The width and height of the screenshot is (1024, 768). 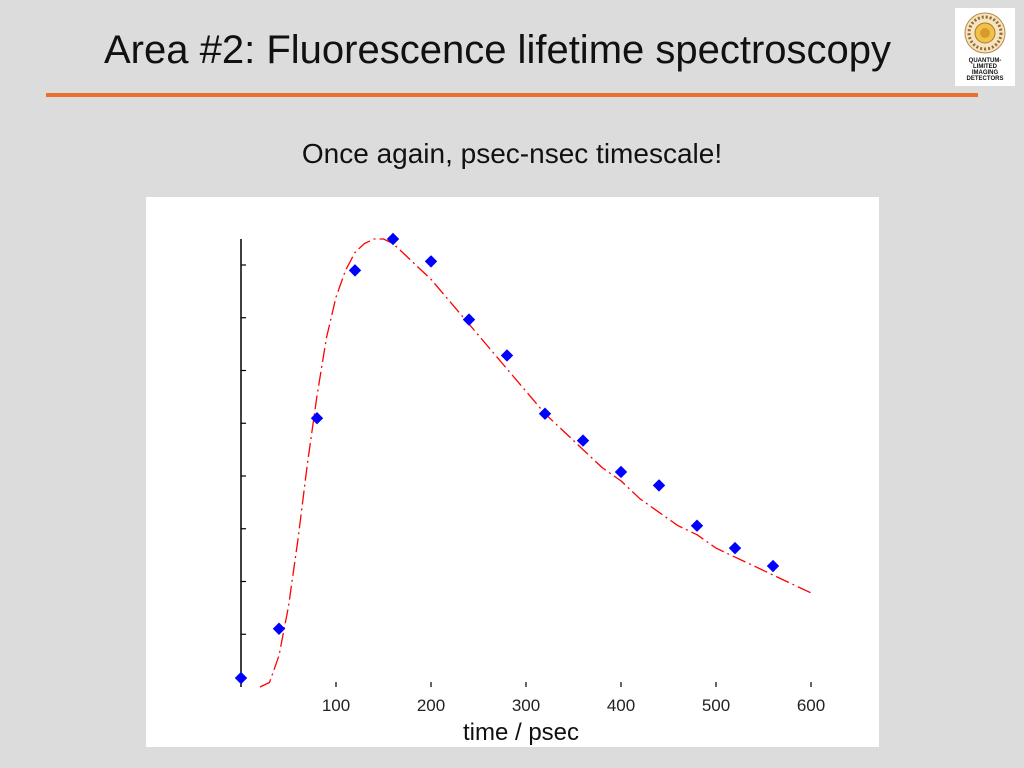 I want to click on sunburst-icon, so click(x=985, y=33).